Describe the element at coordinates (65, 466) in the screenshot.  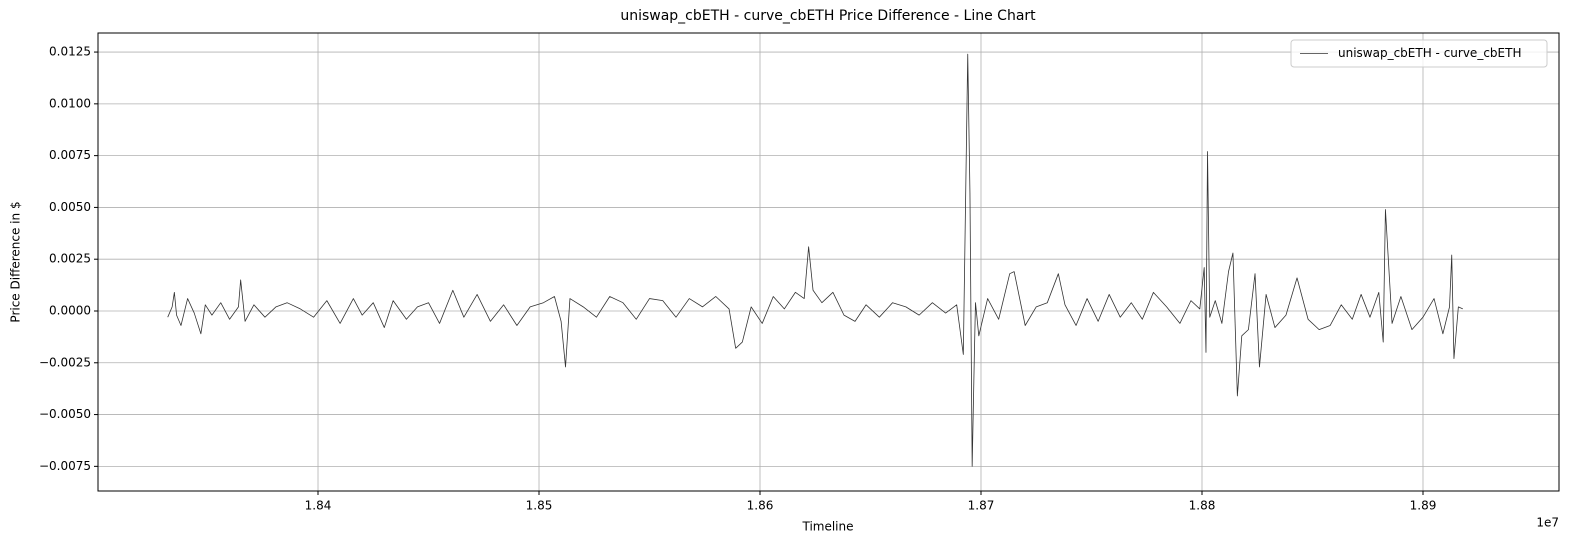
I see `y-tick-label: −0.0075` at that location.